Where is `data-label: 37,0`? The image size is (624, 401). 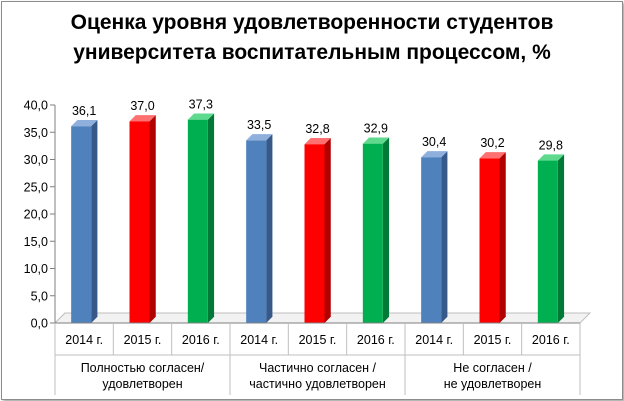
data-label: 37,0 is located at coordinates (142, 106).